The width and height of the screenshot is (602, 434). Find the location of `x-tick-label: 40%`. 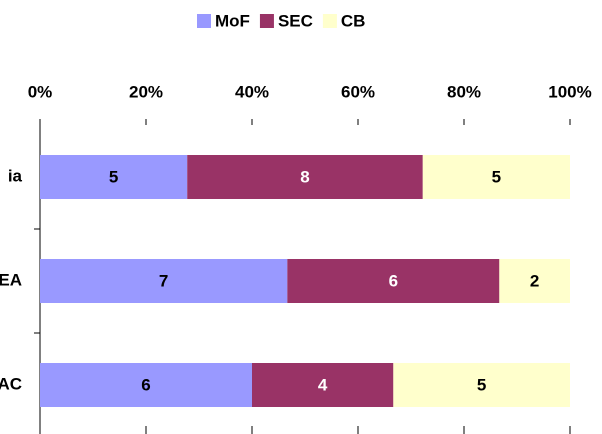

x-tick-label: 40% is located at coordinates (252, 91).